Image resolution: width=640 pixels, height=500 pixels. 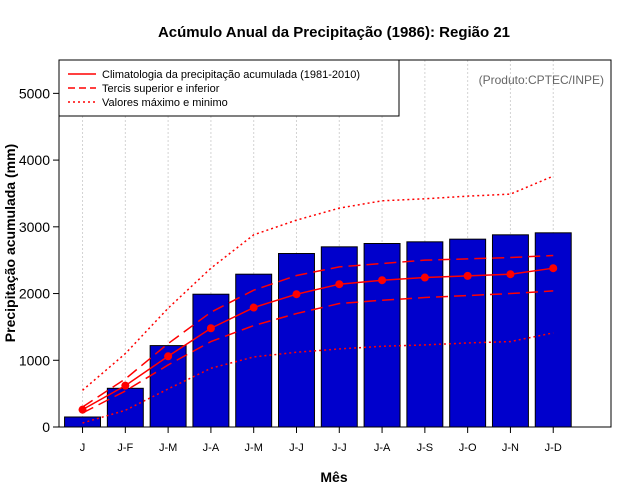 I want to click on y-tick-label: 1000, so click(x=34, y=360).